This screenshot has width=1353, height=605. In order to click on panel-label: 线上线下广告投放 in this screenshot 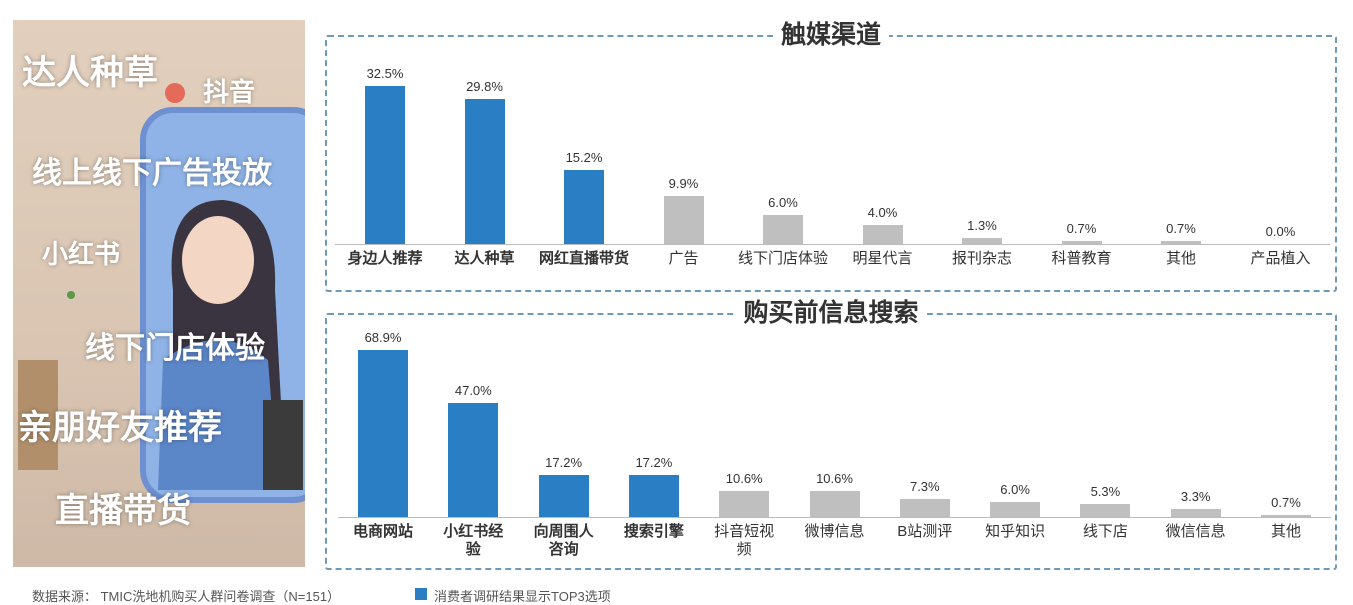, I will do `click(152, 173)`.